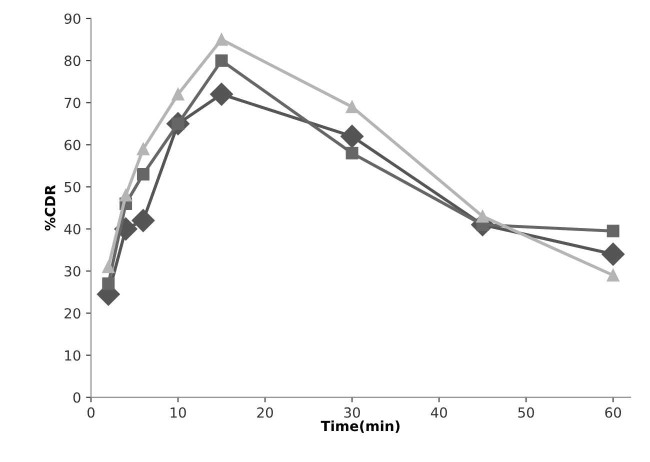 This screenshot has width=650, height=462. Describe the element at coordinates (613, 412) in the screenshot. I see `x-tick-label: 60` at that location.